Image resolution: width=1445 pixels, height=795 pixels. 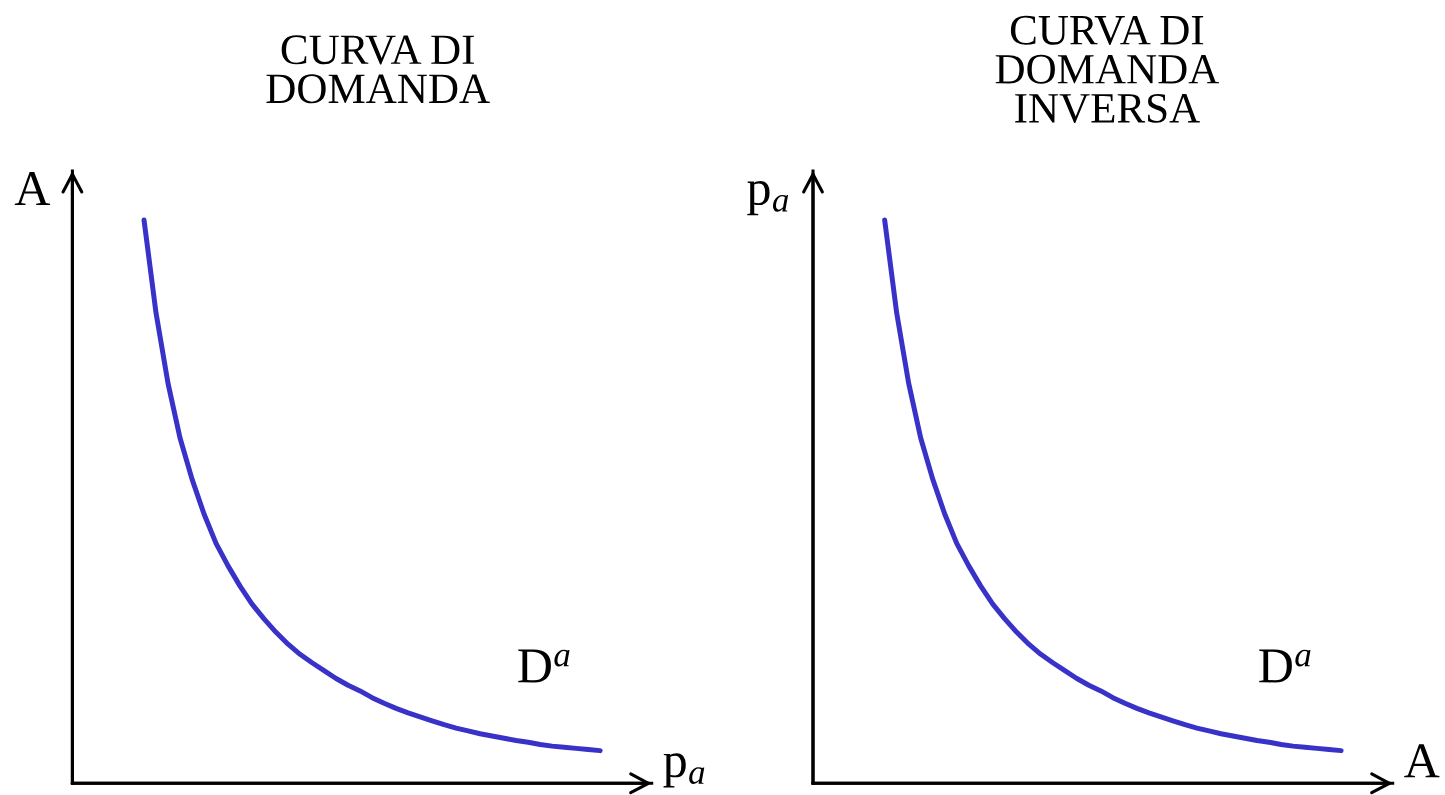 What do you see at coordinates (32, 188) in the screenshot?
I see `y-axis-title: A` at bounding box center [32, 188].